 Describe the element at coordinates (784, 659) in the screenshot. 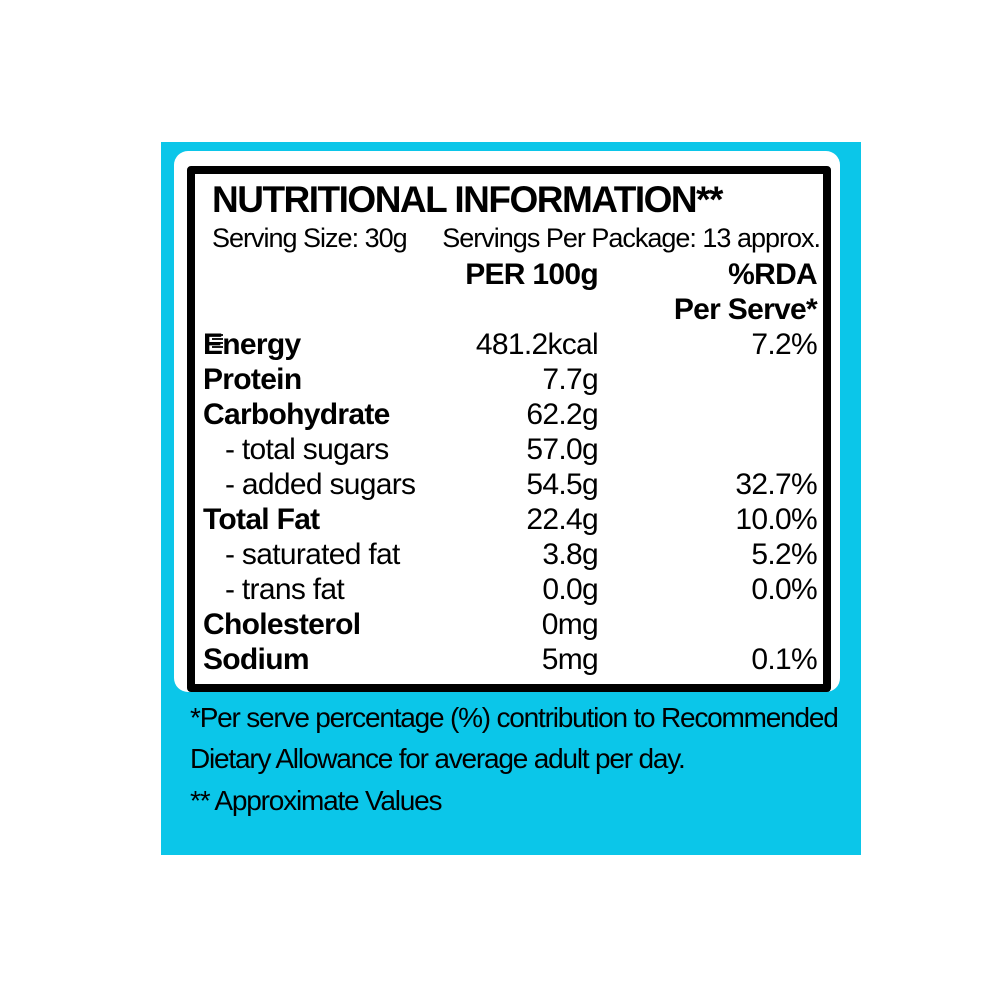

I see `nutrient-rda: 0.1%` at that location.